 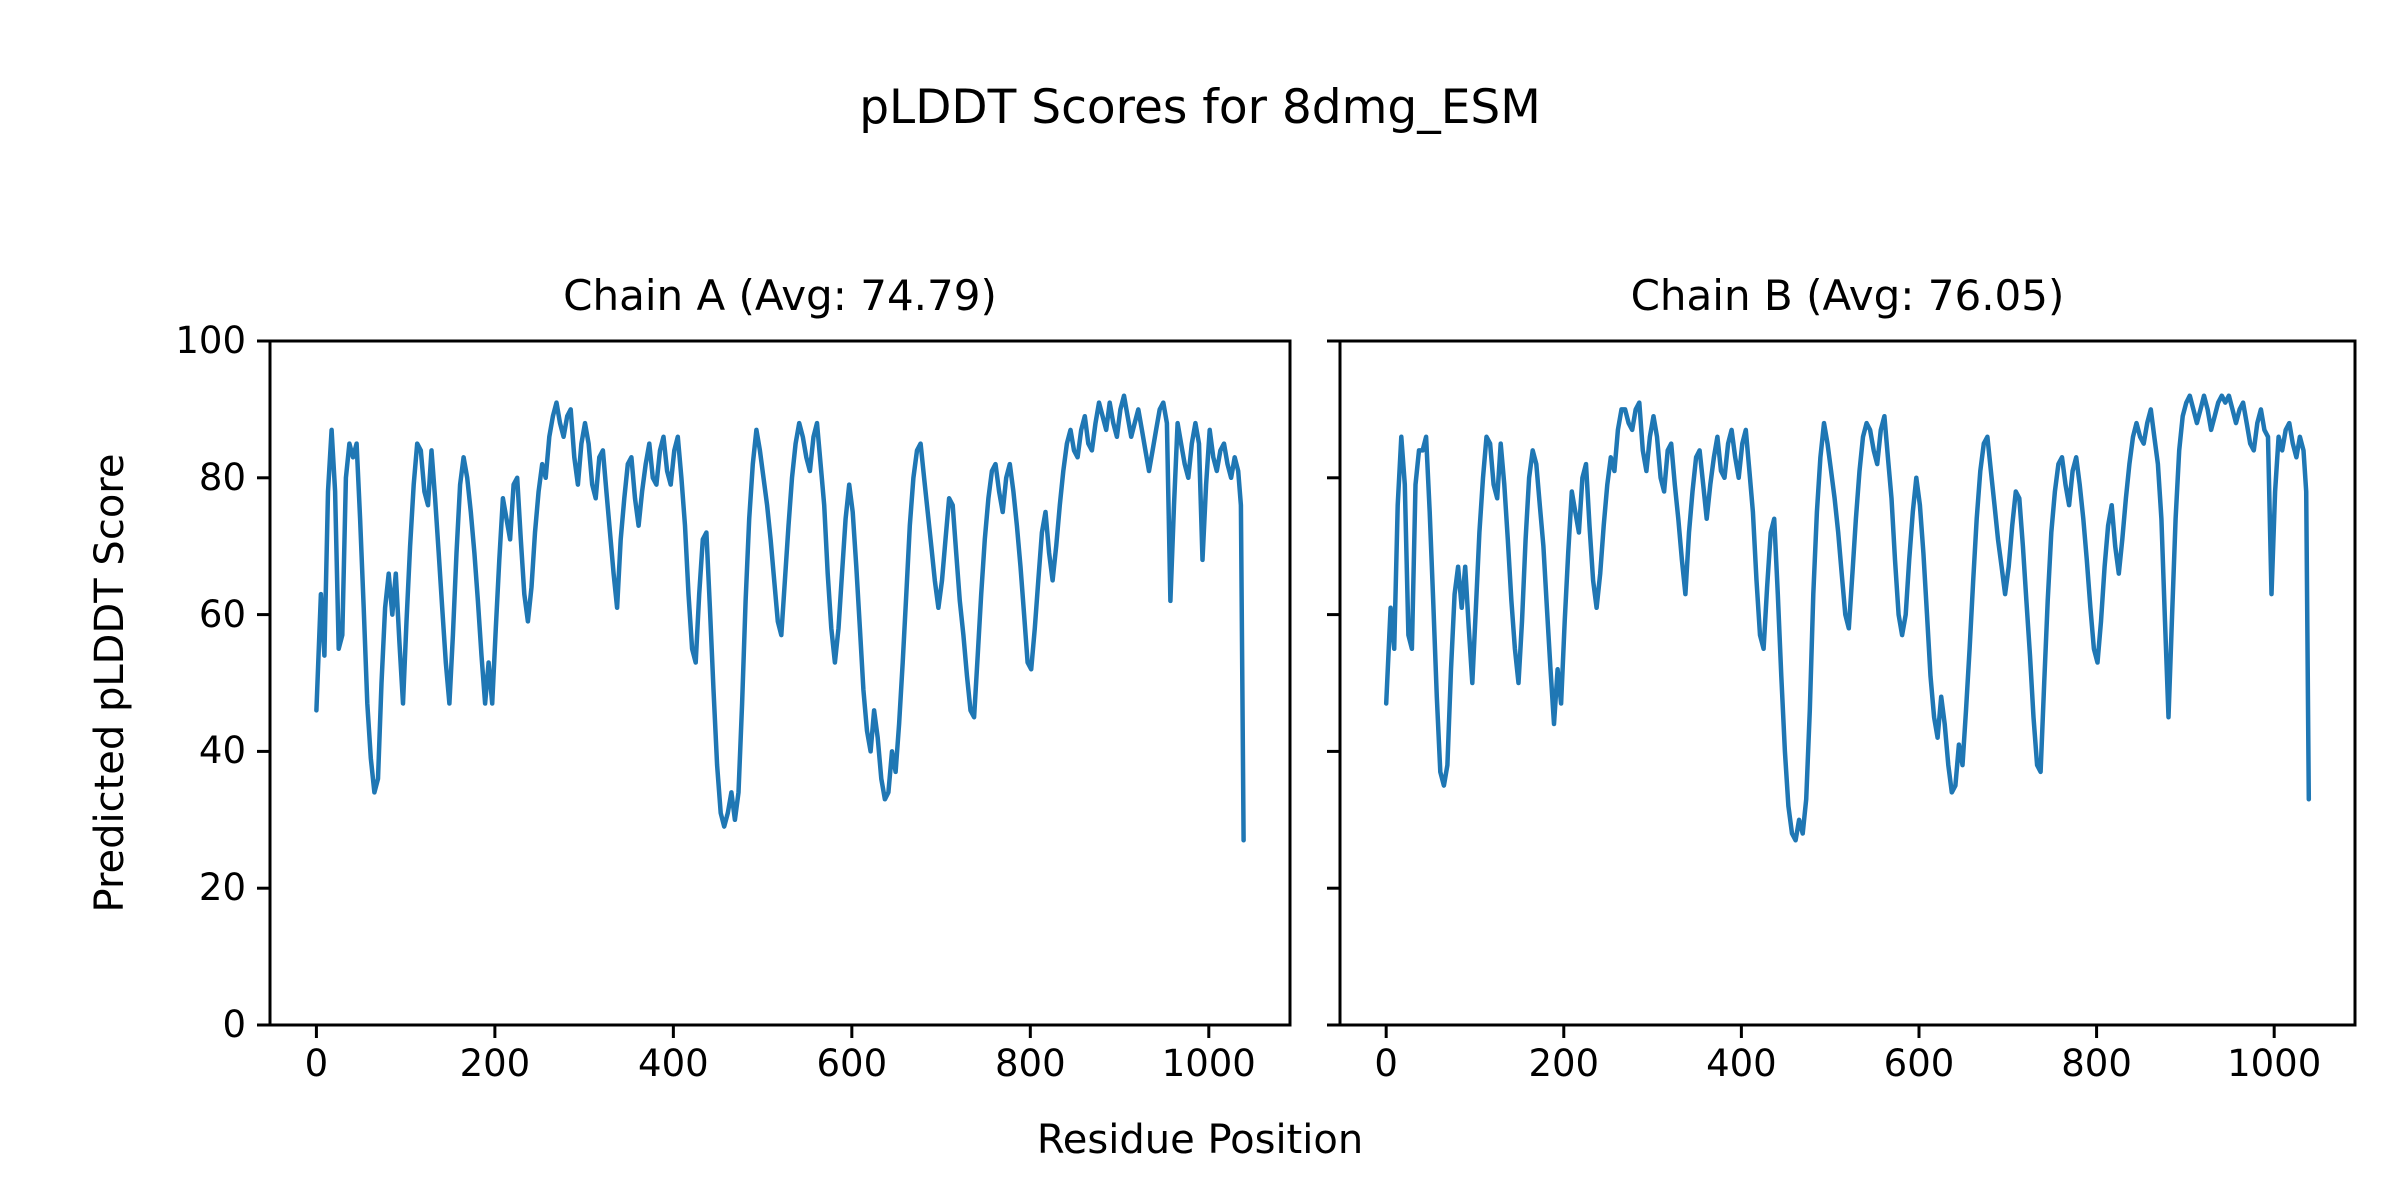 What do you see at coordinates (222, 477) in the screenshot?
I see `y-tick-label: 80` at bounding box center [222, 477].